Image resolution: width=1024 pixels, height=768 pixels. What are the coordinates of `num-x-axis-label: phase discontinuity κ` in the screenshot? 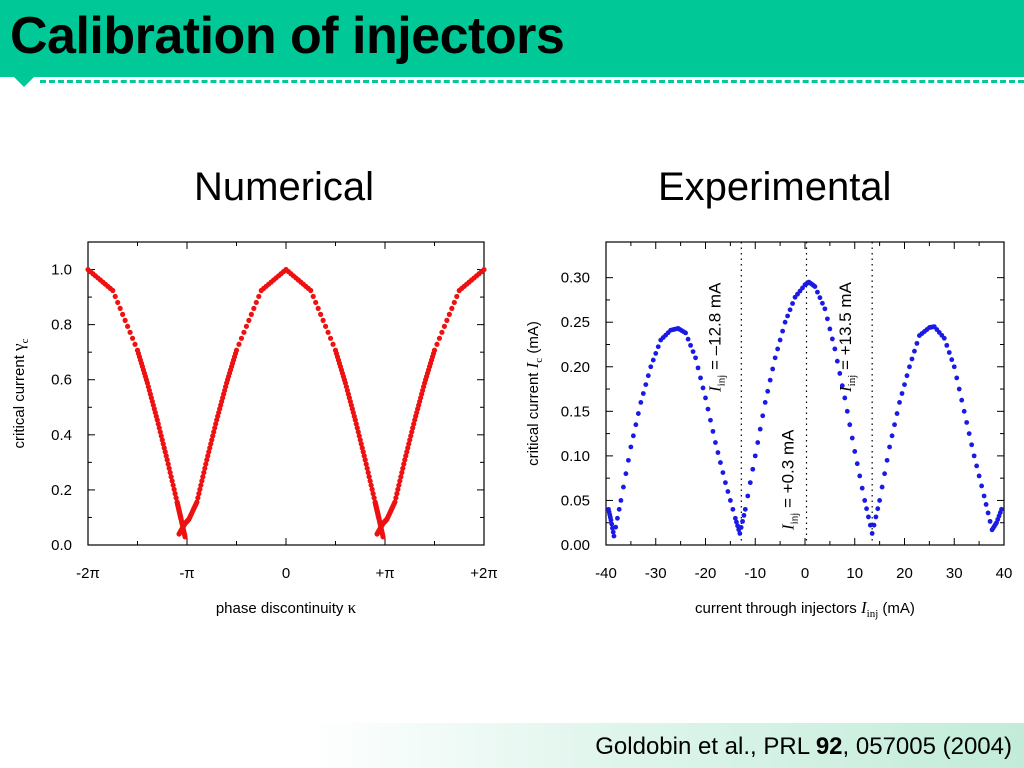 It's located at (286, 607).